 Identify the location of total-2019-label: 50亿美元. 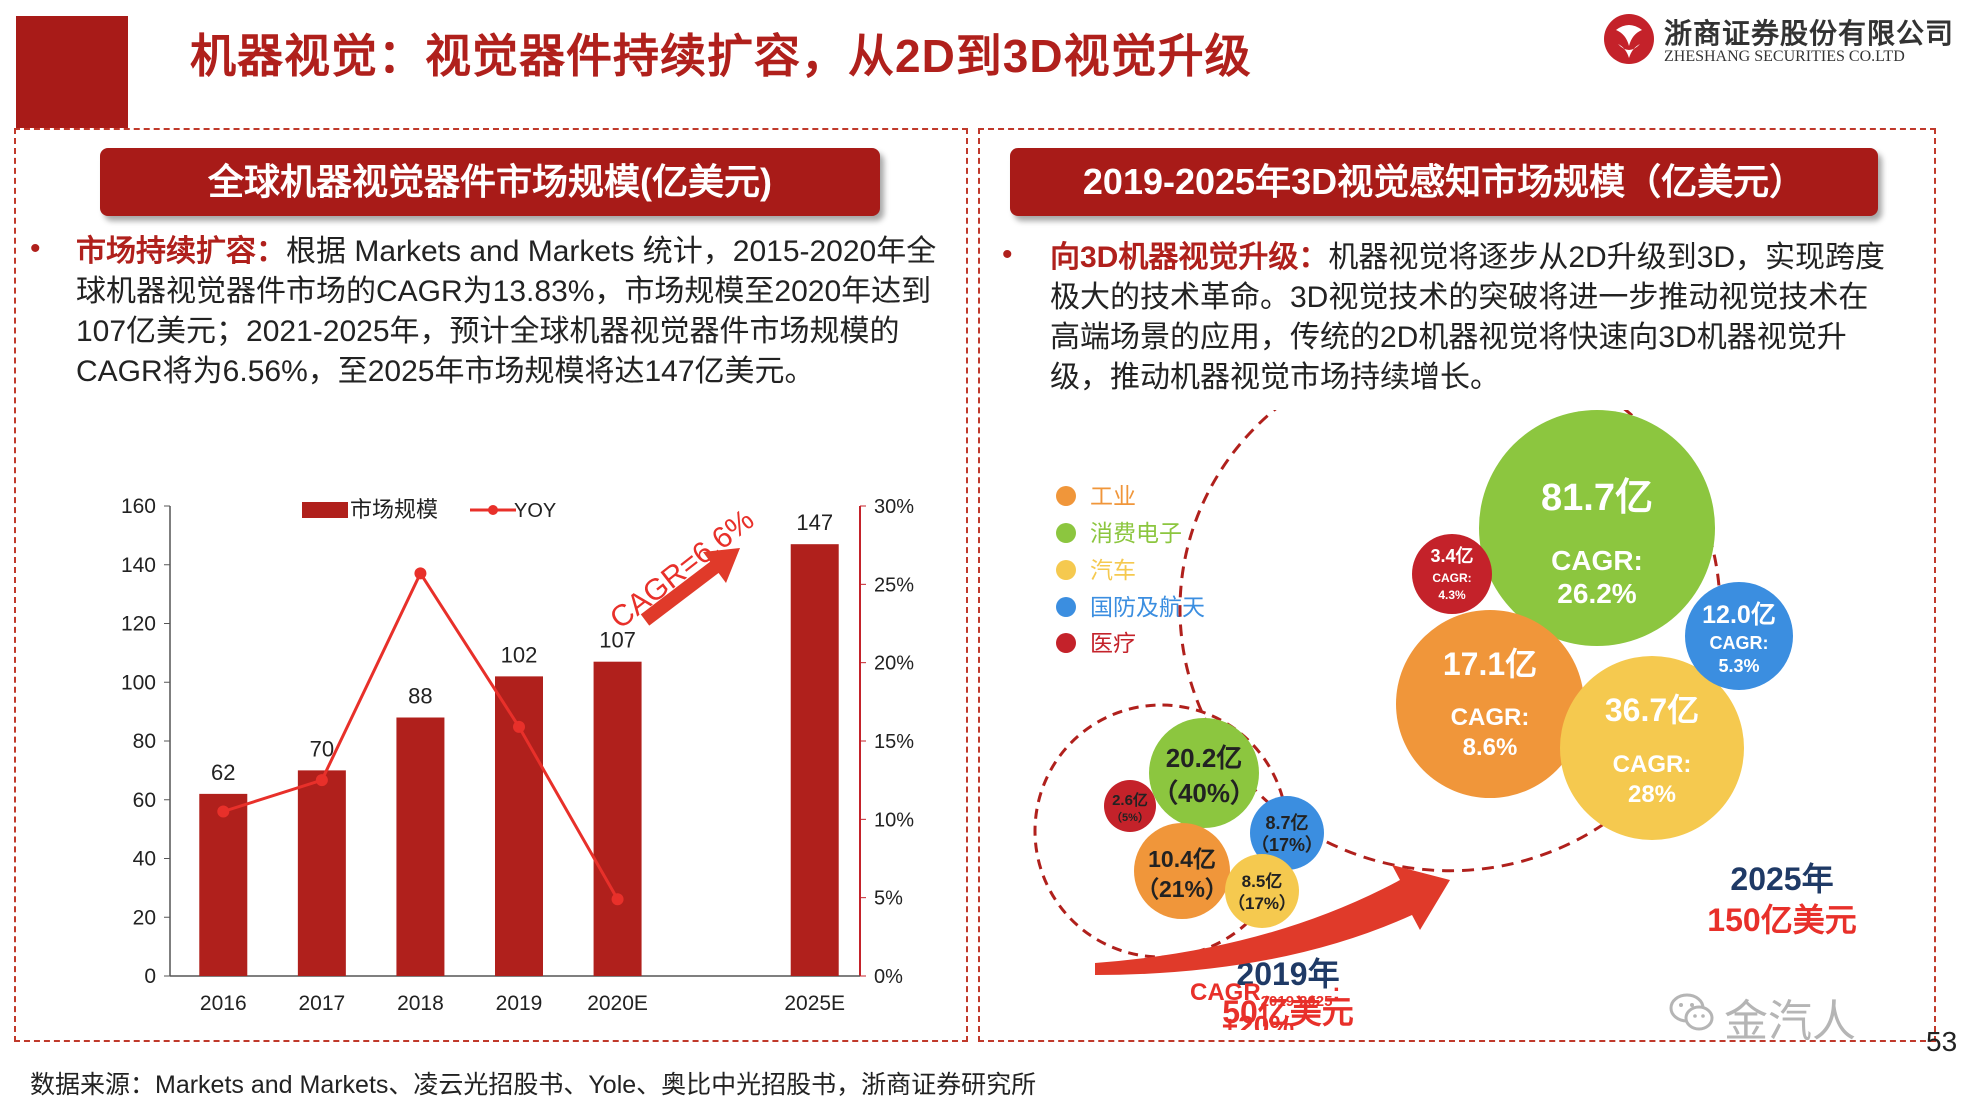
(1288, 1012).